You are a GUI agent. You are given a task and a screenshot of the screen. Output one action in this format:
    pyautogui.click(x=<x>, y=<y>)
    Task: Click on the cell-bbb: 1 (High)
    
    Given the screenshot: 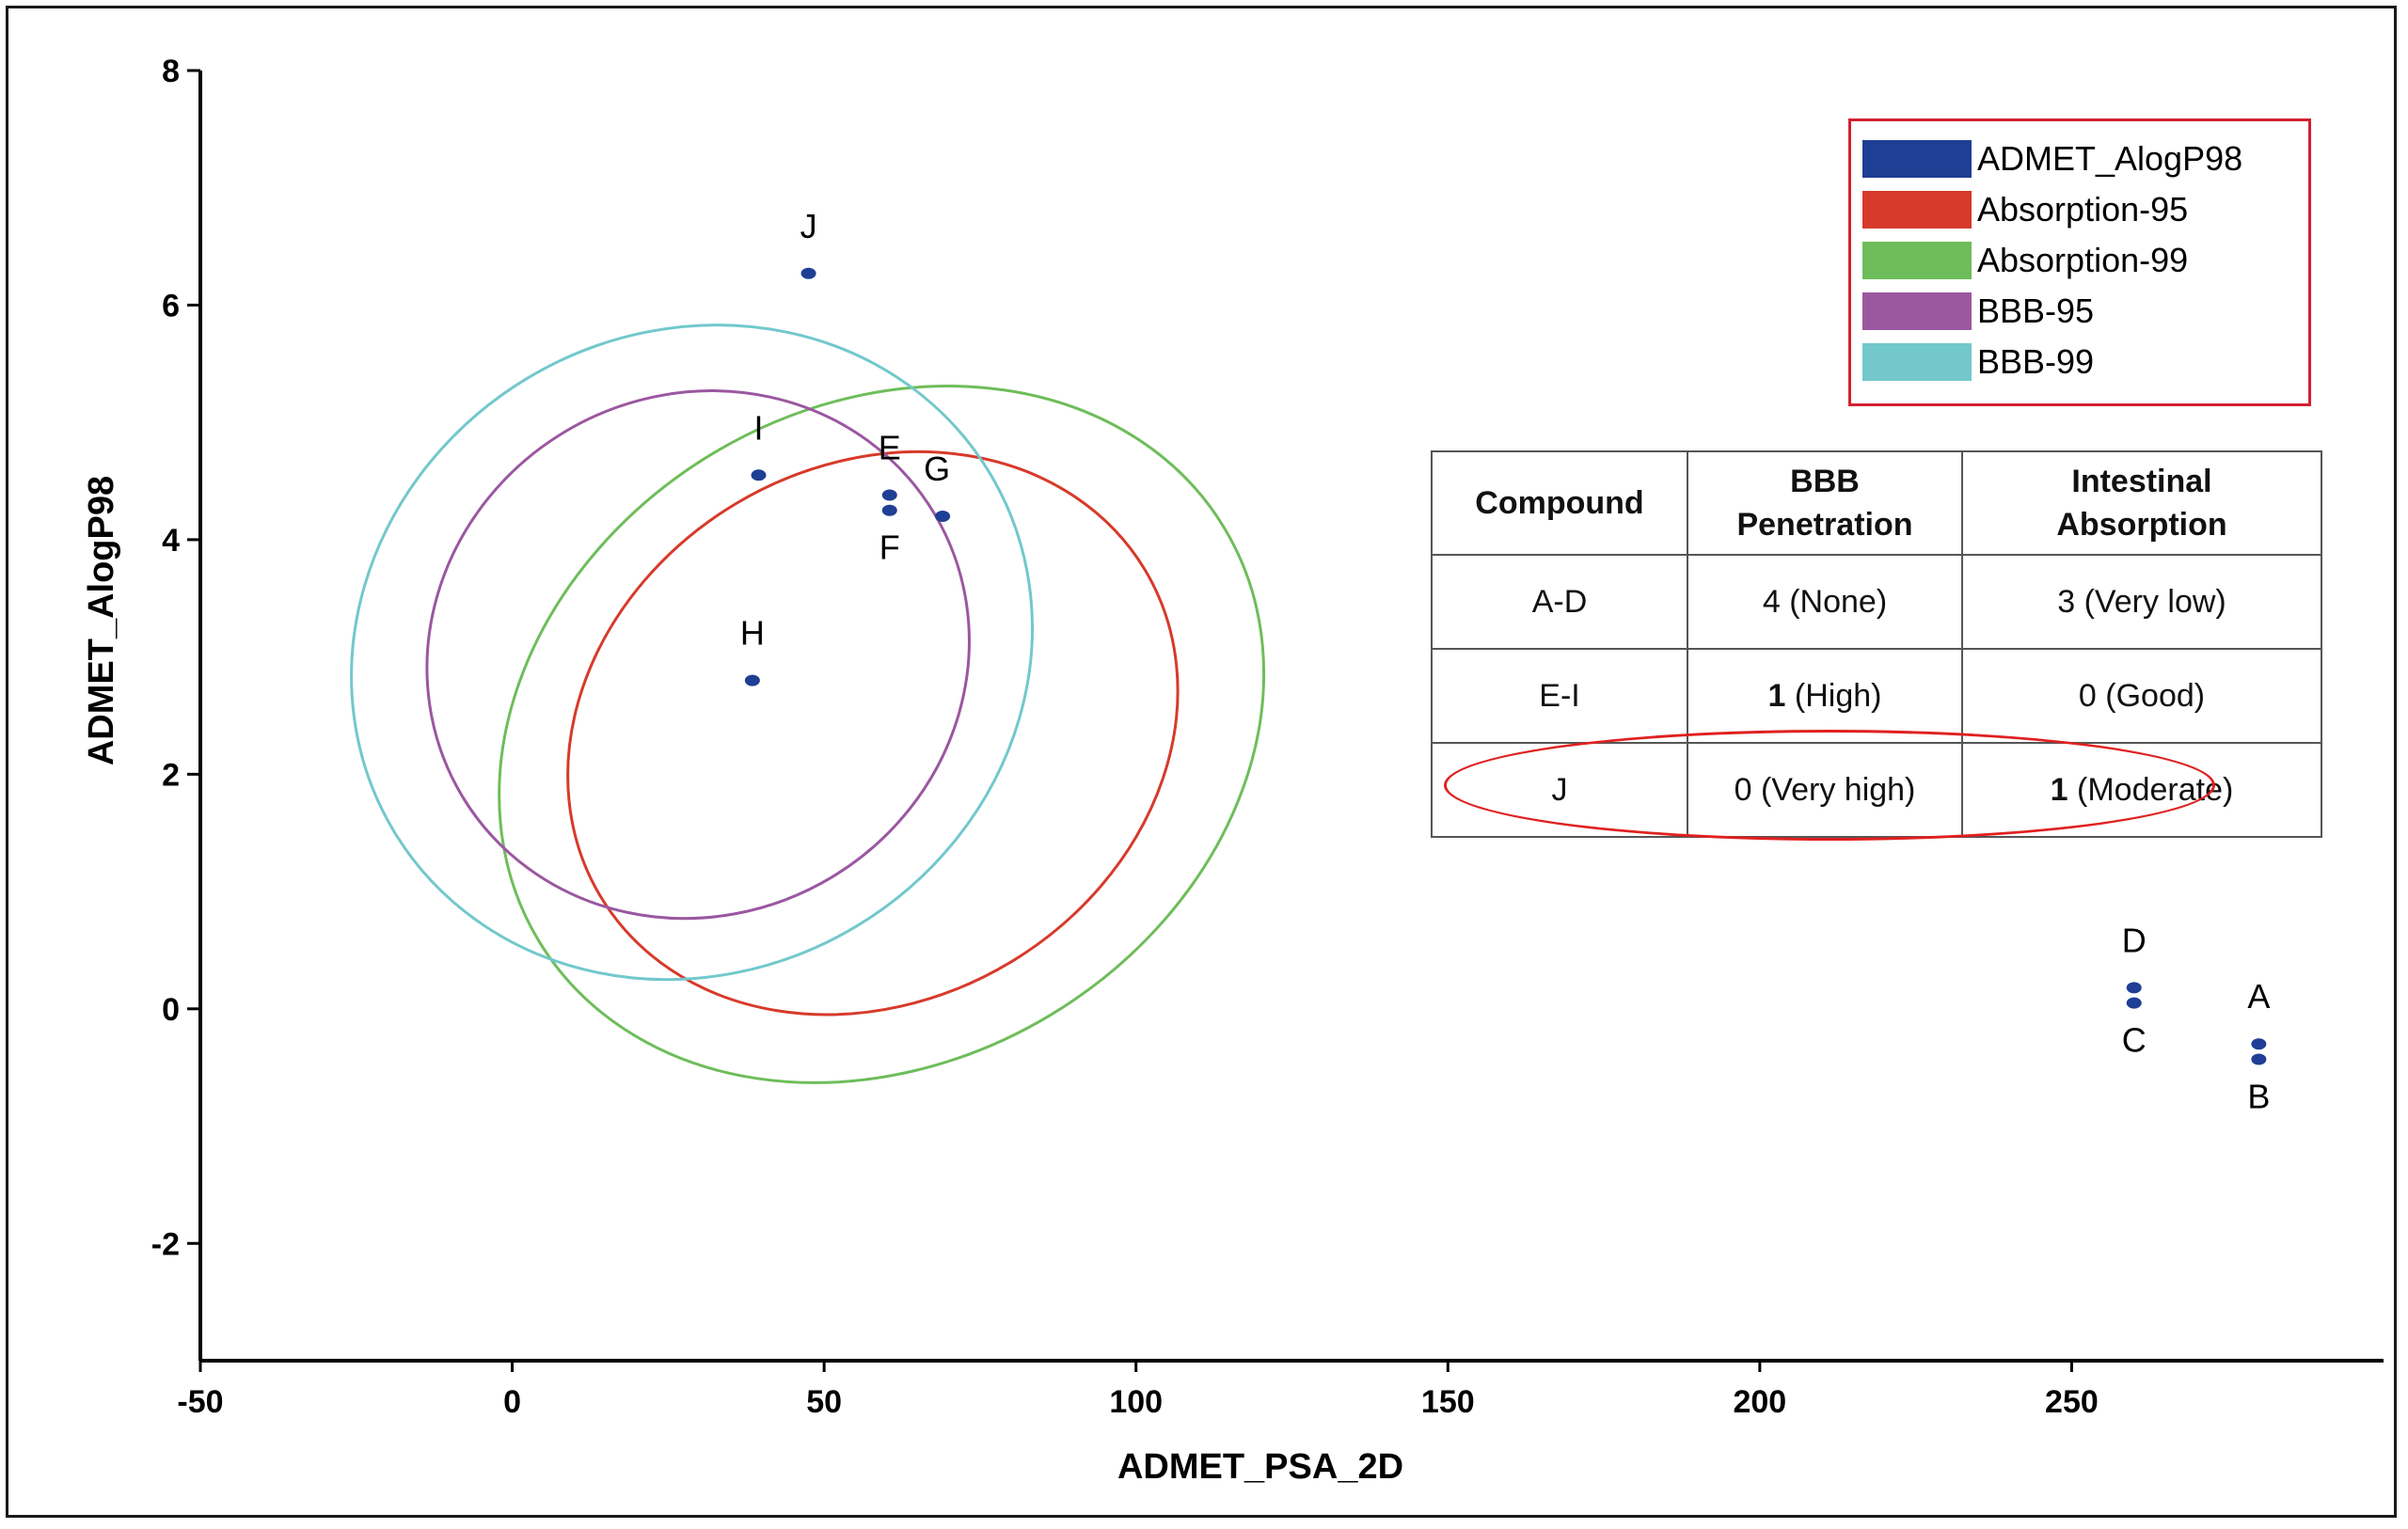 What is the action you would take?
    pyautogui.click(x=1825, y=696)
    